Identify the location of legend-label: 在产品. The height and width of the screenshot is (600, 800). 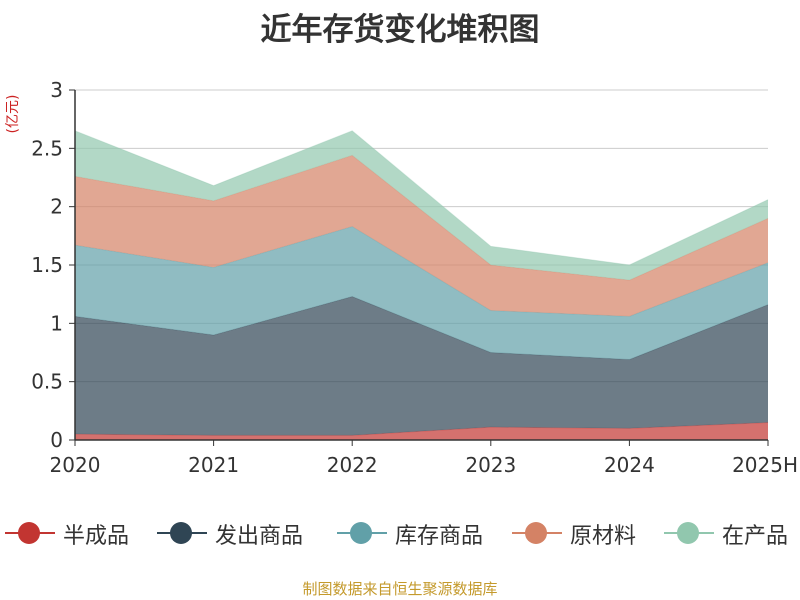
(755, 536).